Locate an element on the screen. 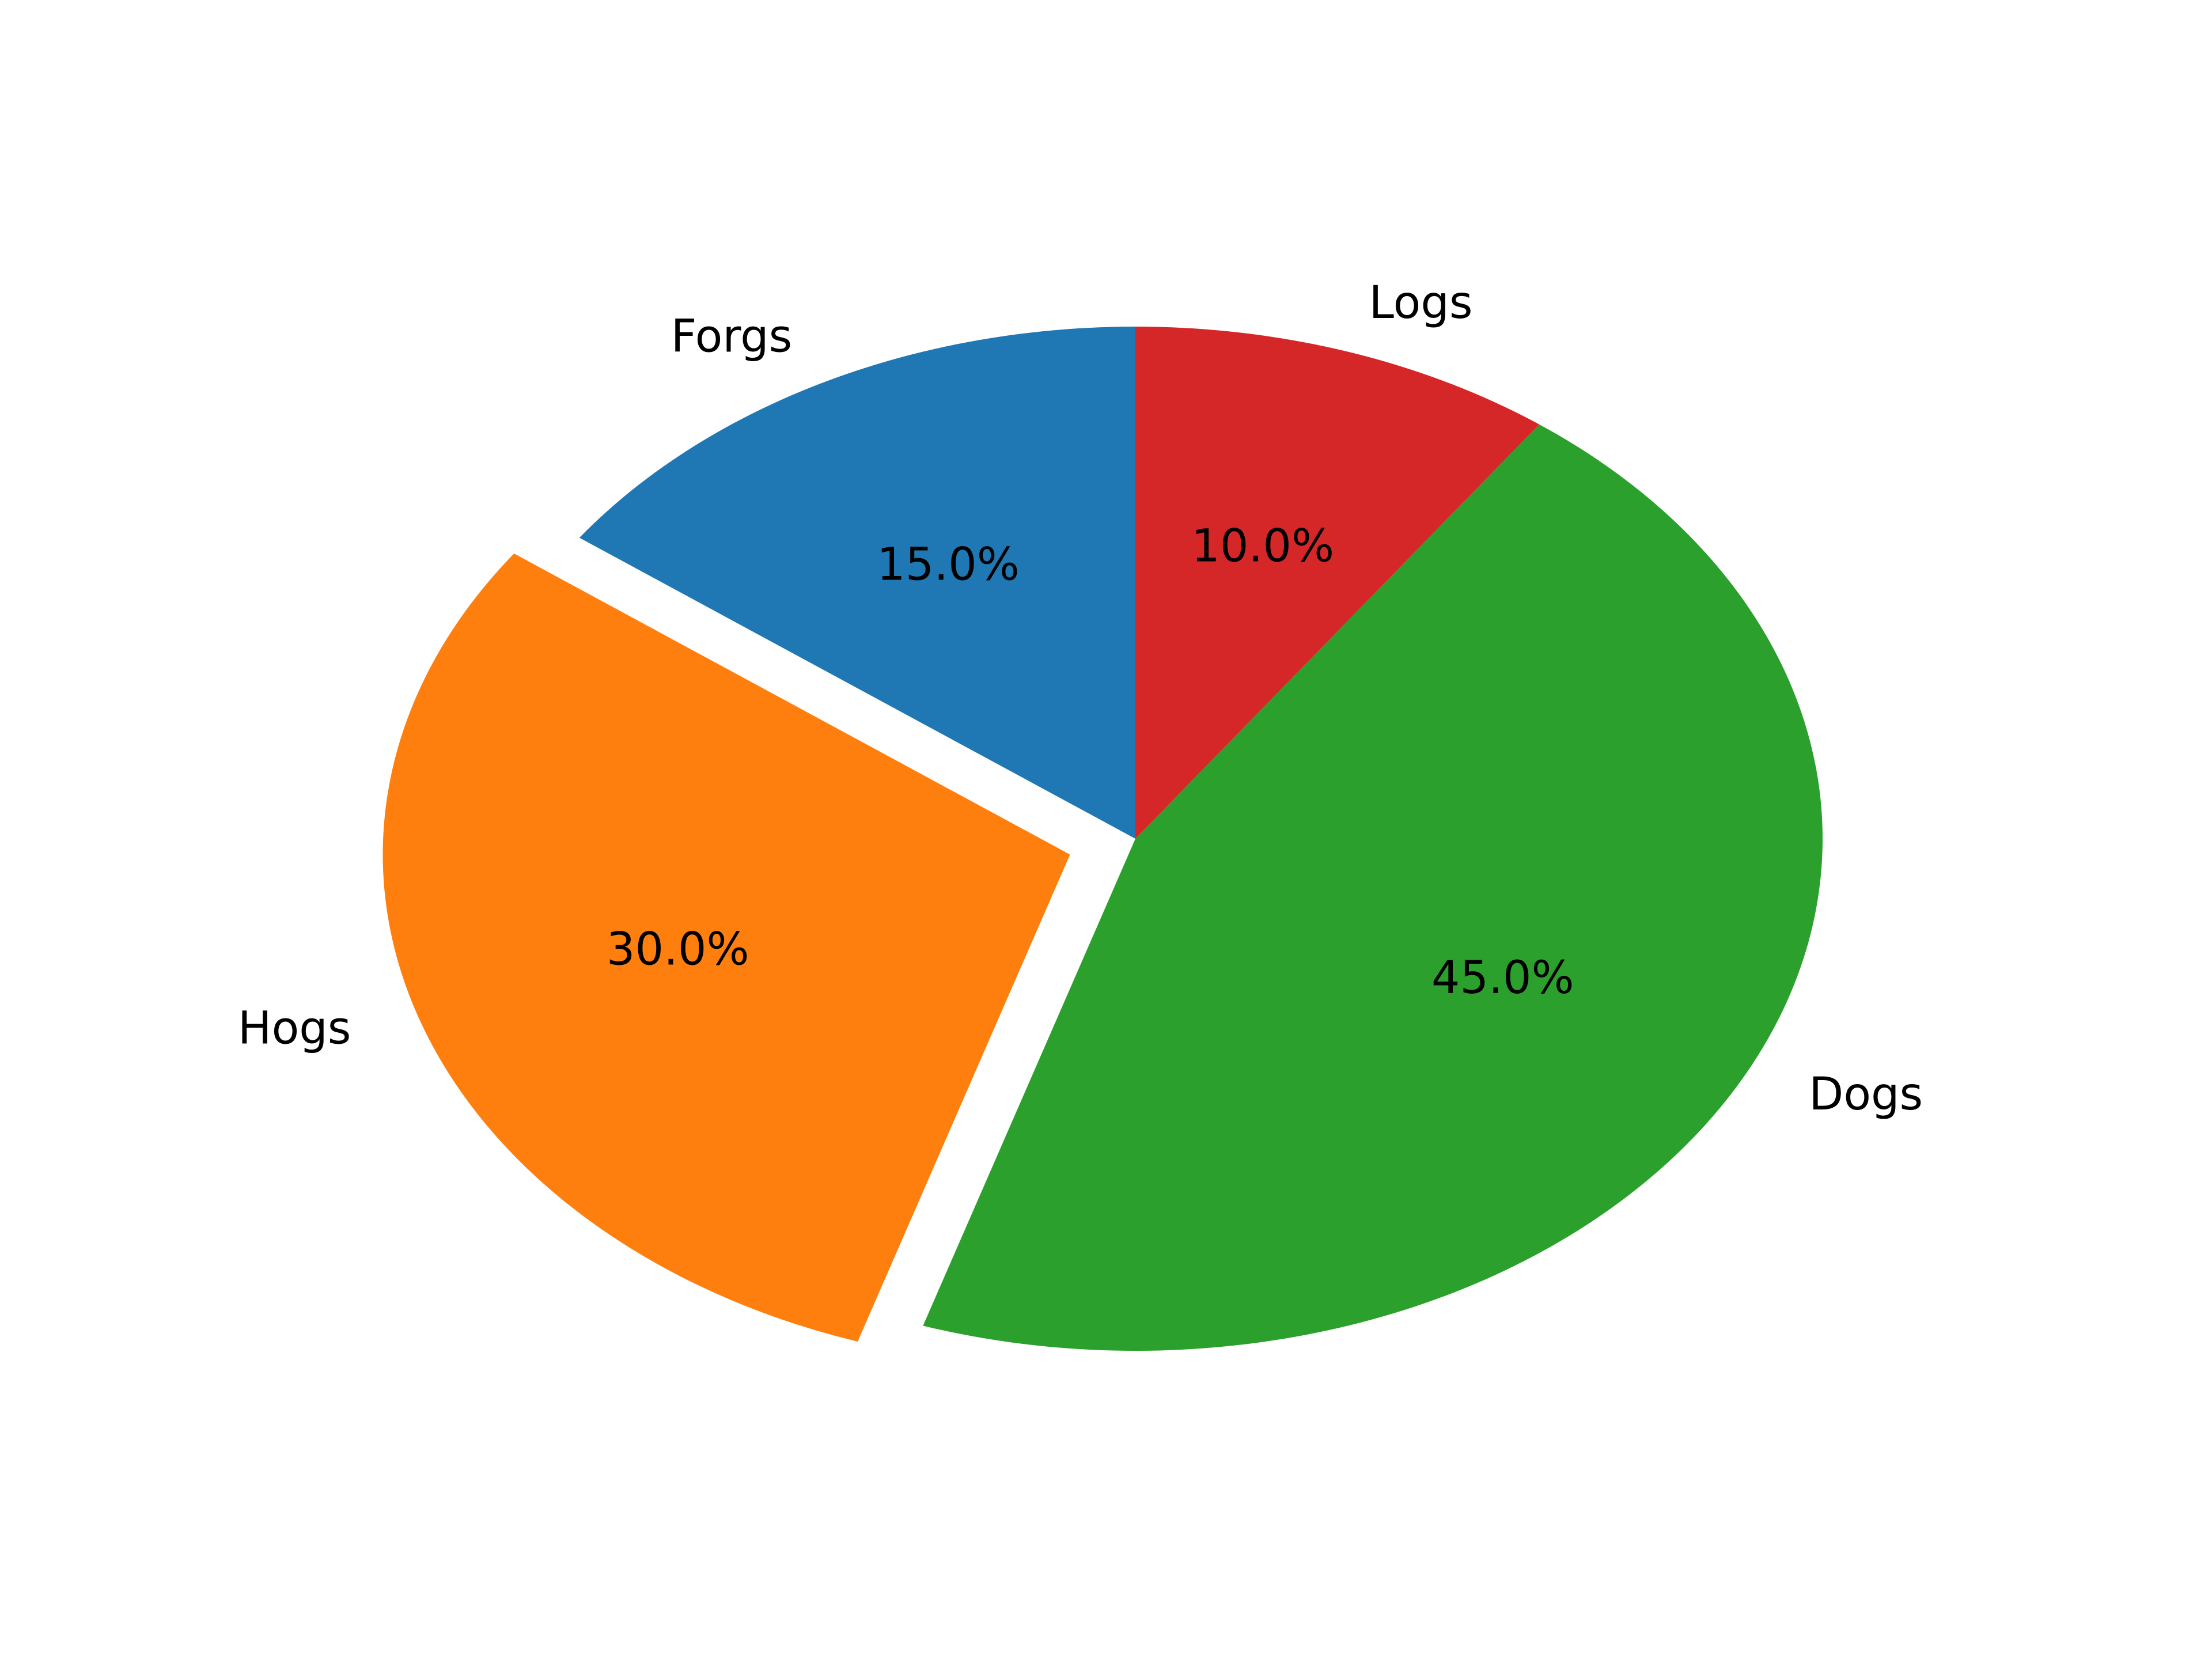 The image size is (2212, 1659). value-label: 15.0% is located at coordinates (948, 565).